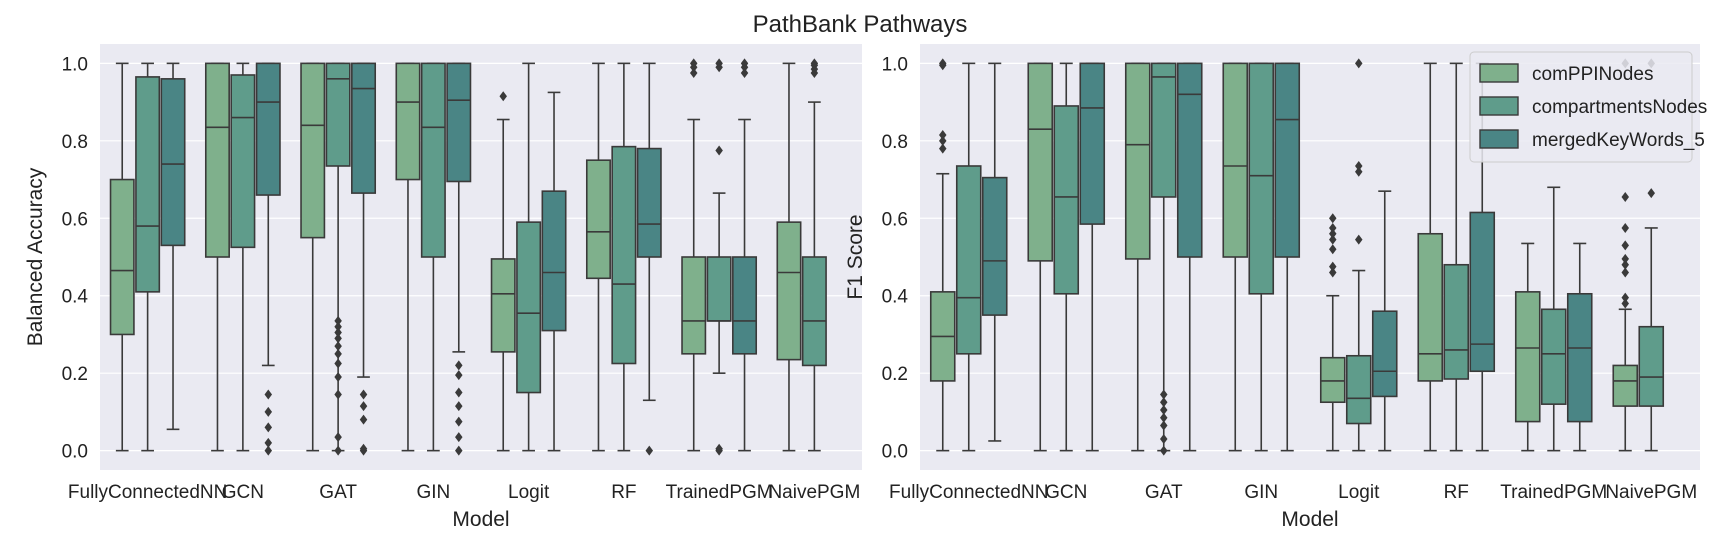  What do you see at coordinates (860, 24) in the screenshot?
I see `figure-title: PathBank Pathways` at bounding box center [860, 24].